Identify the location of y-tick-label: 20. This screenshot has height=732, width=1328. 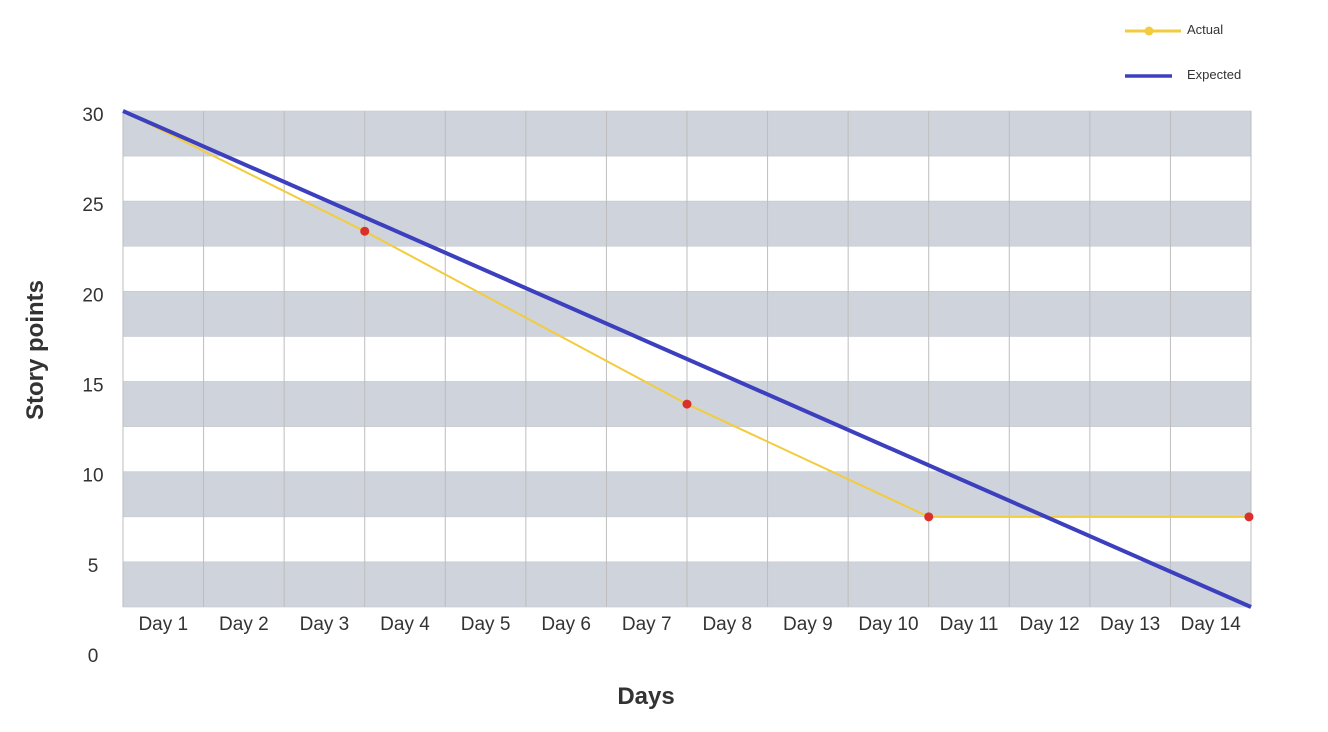
(92, 295).